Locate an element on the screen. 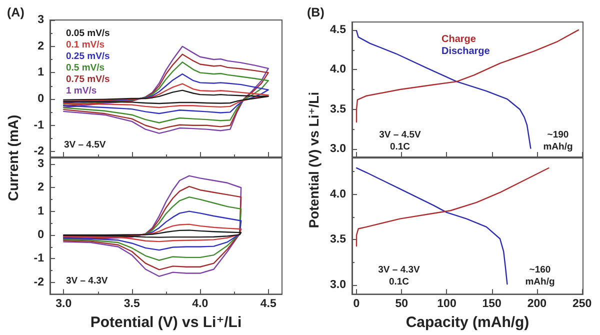 This screenshot has width=600, height=335. series-label: Discharge is located at coordinates (466, 51).